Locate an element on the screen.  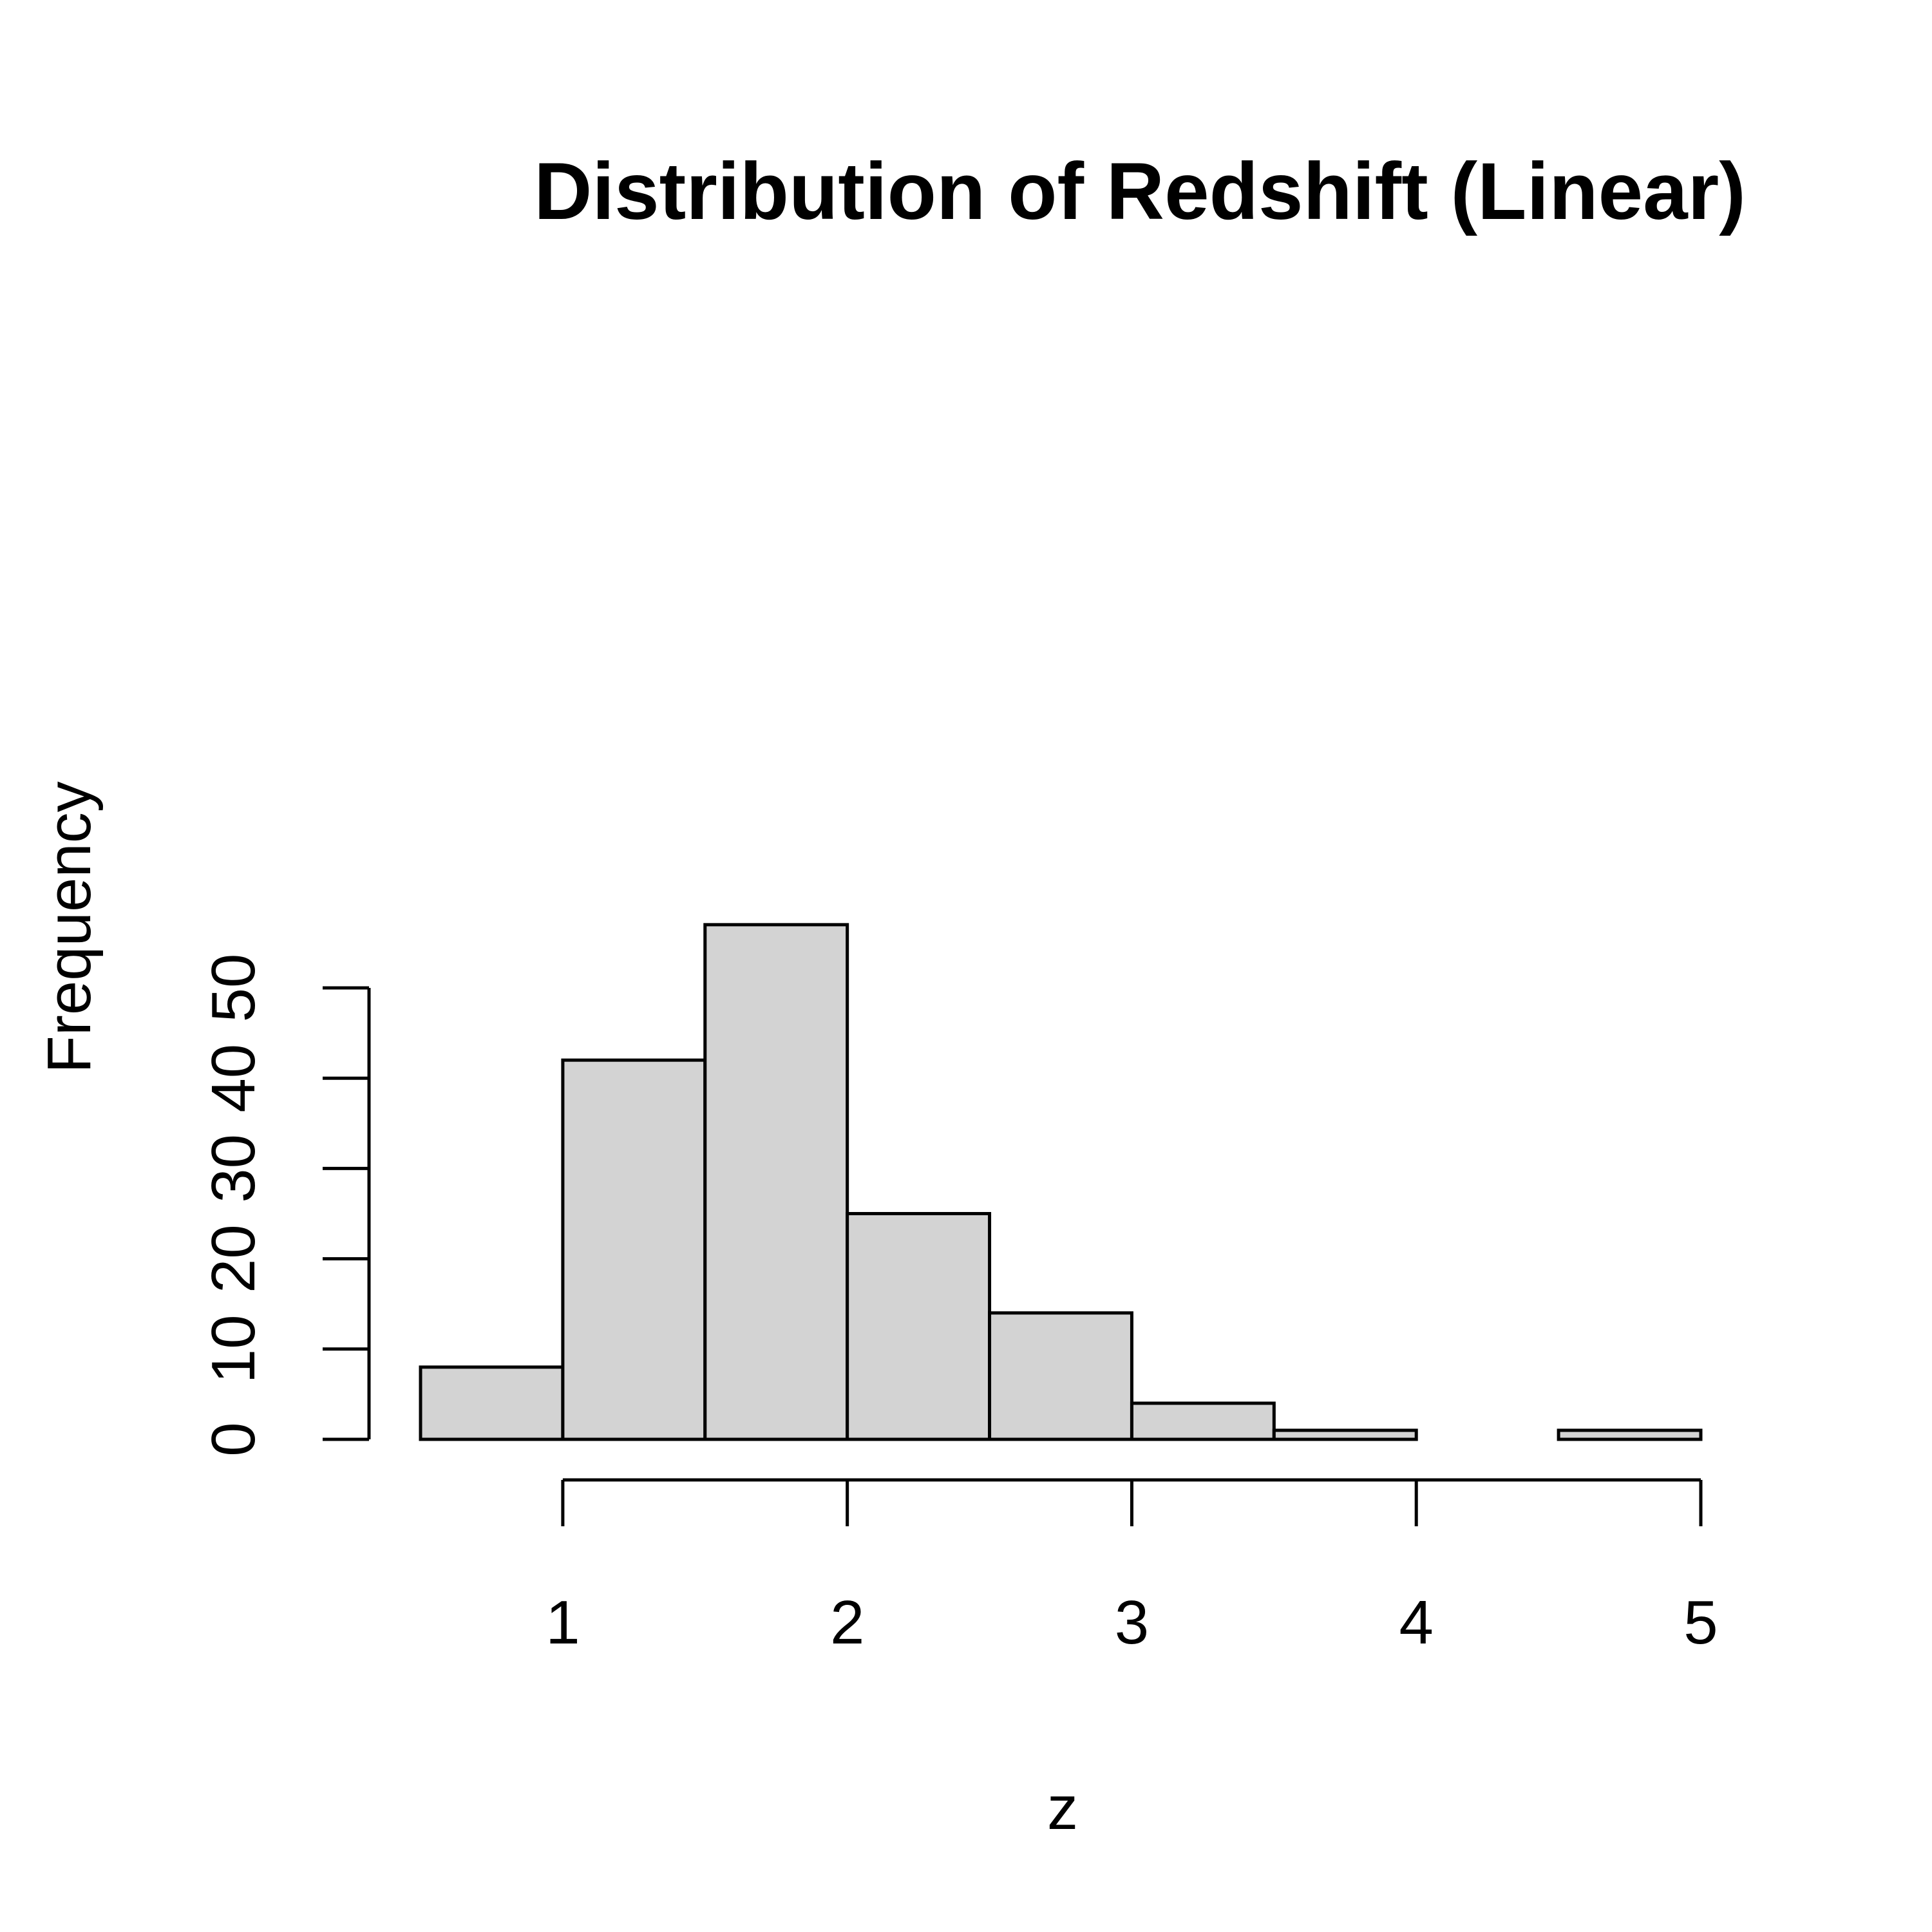
y-axis: 0 10 20 30 40 50 is located at coordinates (285, 1205).